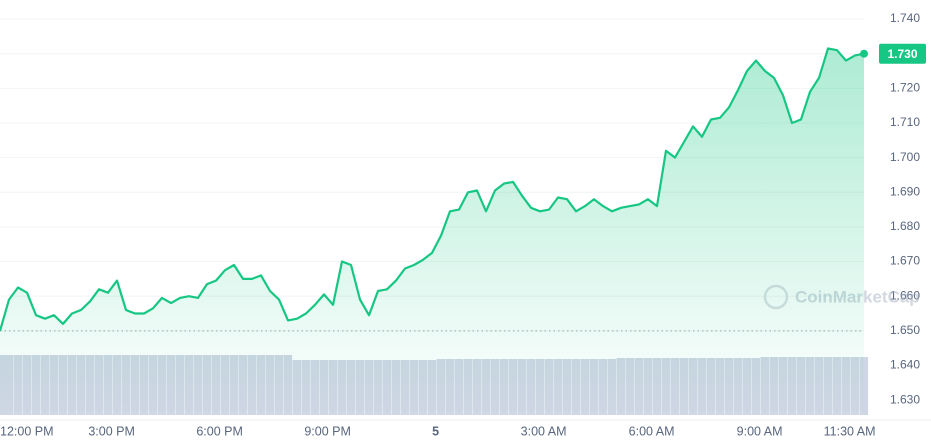 This screenshot has height=445, width=931. Describe the element at coordinates (760, 431) in the screenshot. I see `x-tick-label: 9:00 AM` at that location.